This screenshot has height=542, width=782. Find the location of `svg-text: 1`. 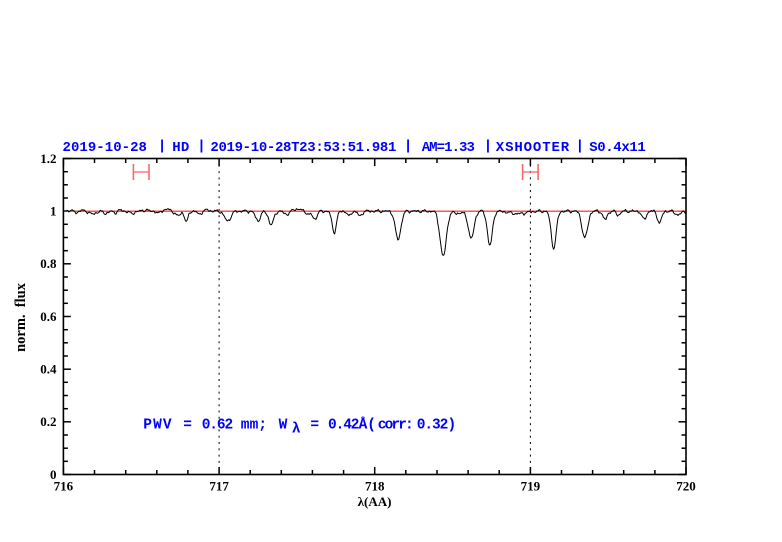

svg-text: 1 is located at coordinates (53, 211).